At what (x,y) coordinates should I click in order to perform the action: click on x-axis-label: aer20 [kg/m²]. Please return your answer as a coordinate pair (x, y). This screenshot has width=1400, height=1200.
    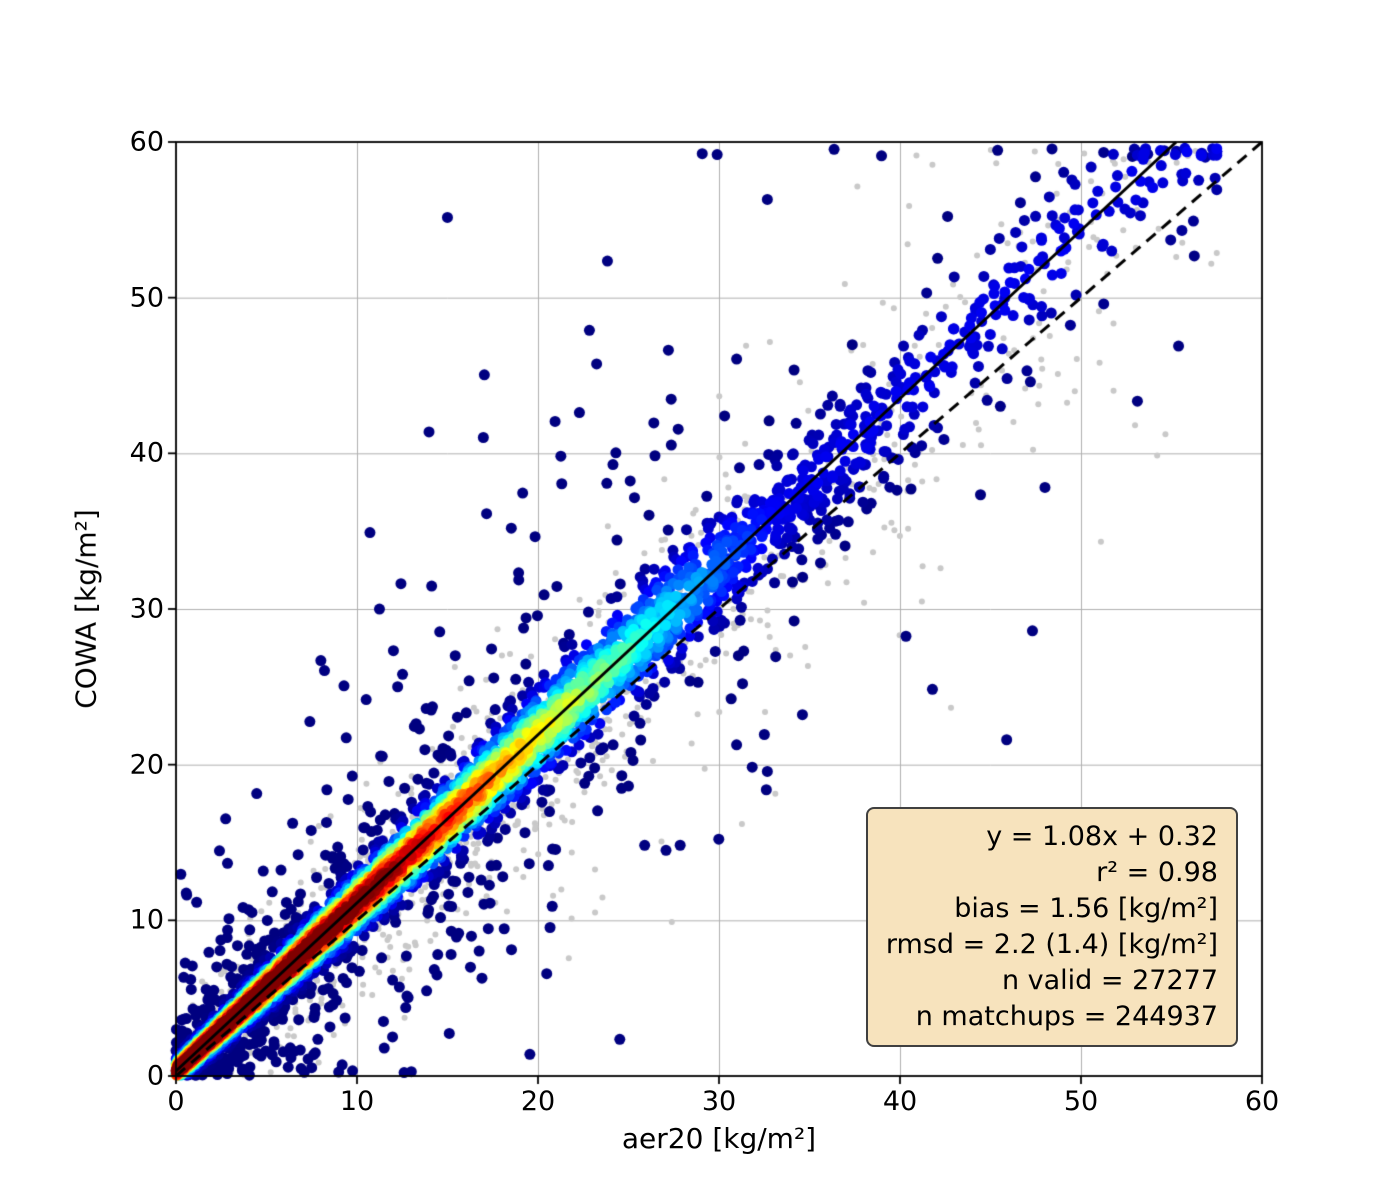
    Looking at the image, I should click on (719, 1138).